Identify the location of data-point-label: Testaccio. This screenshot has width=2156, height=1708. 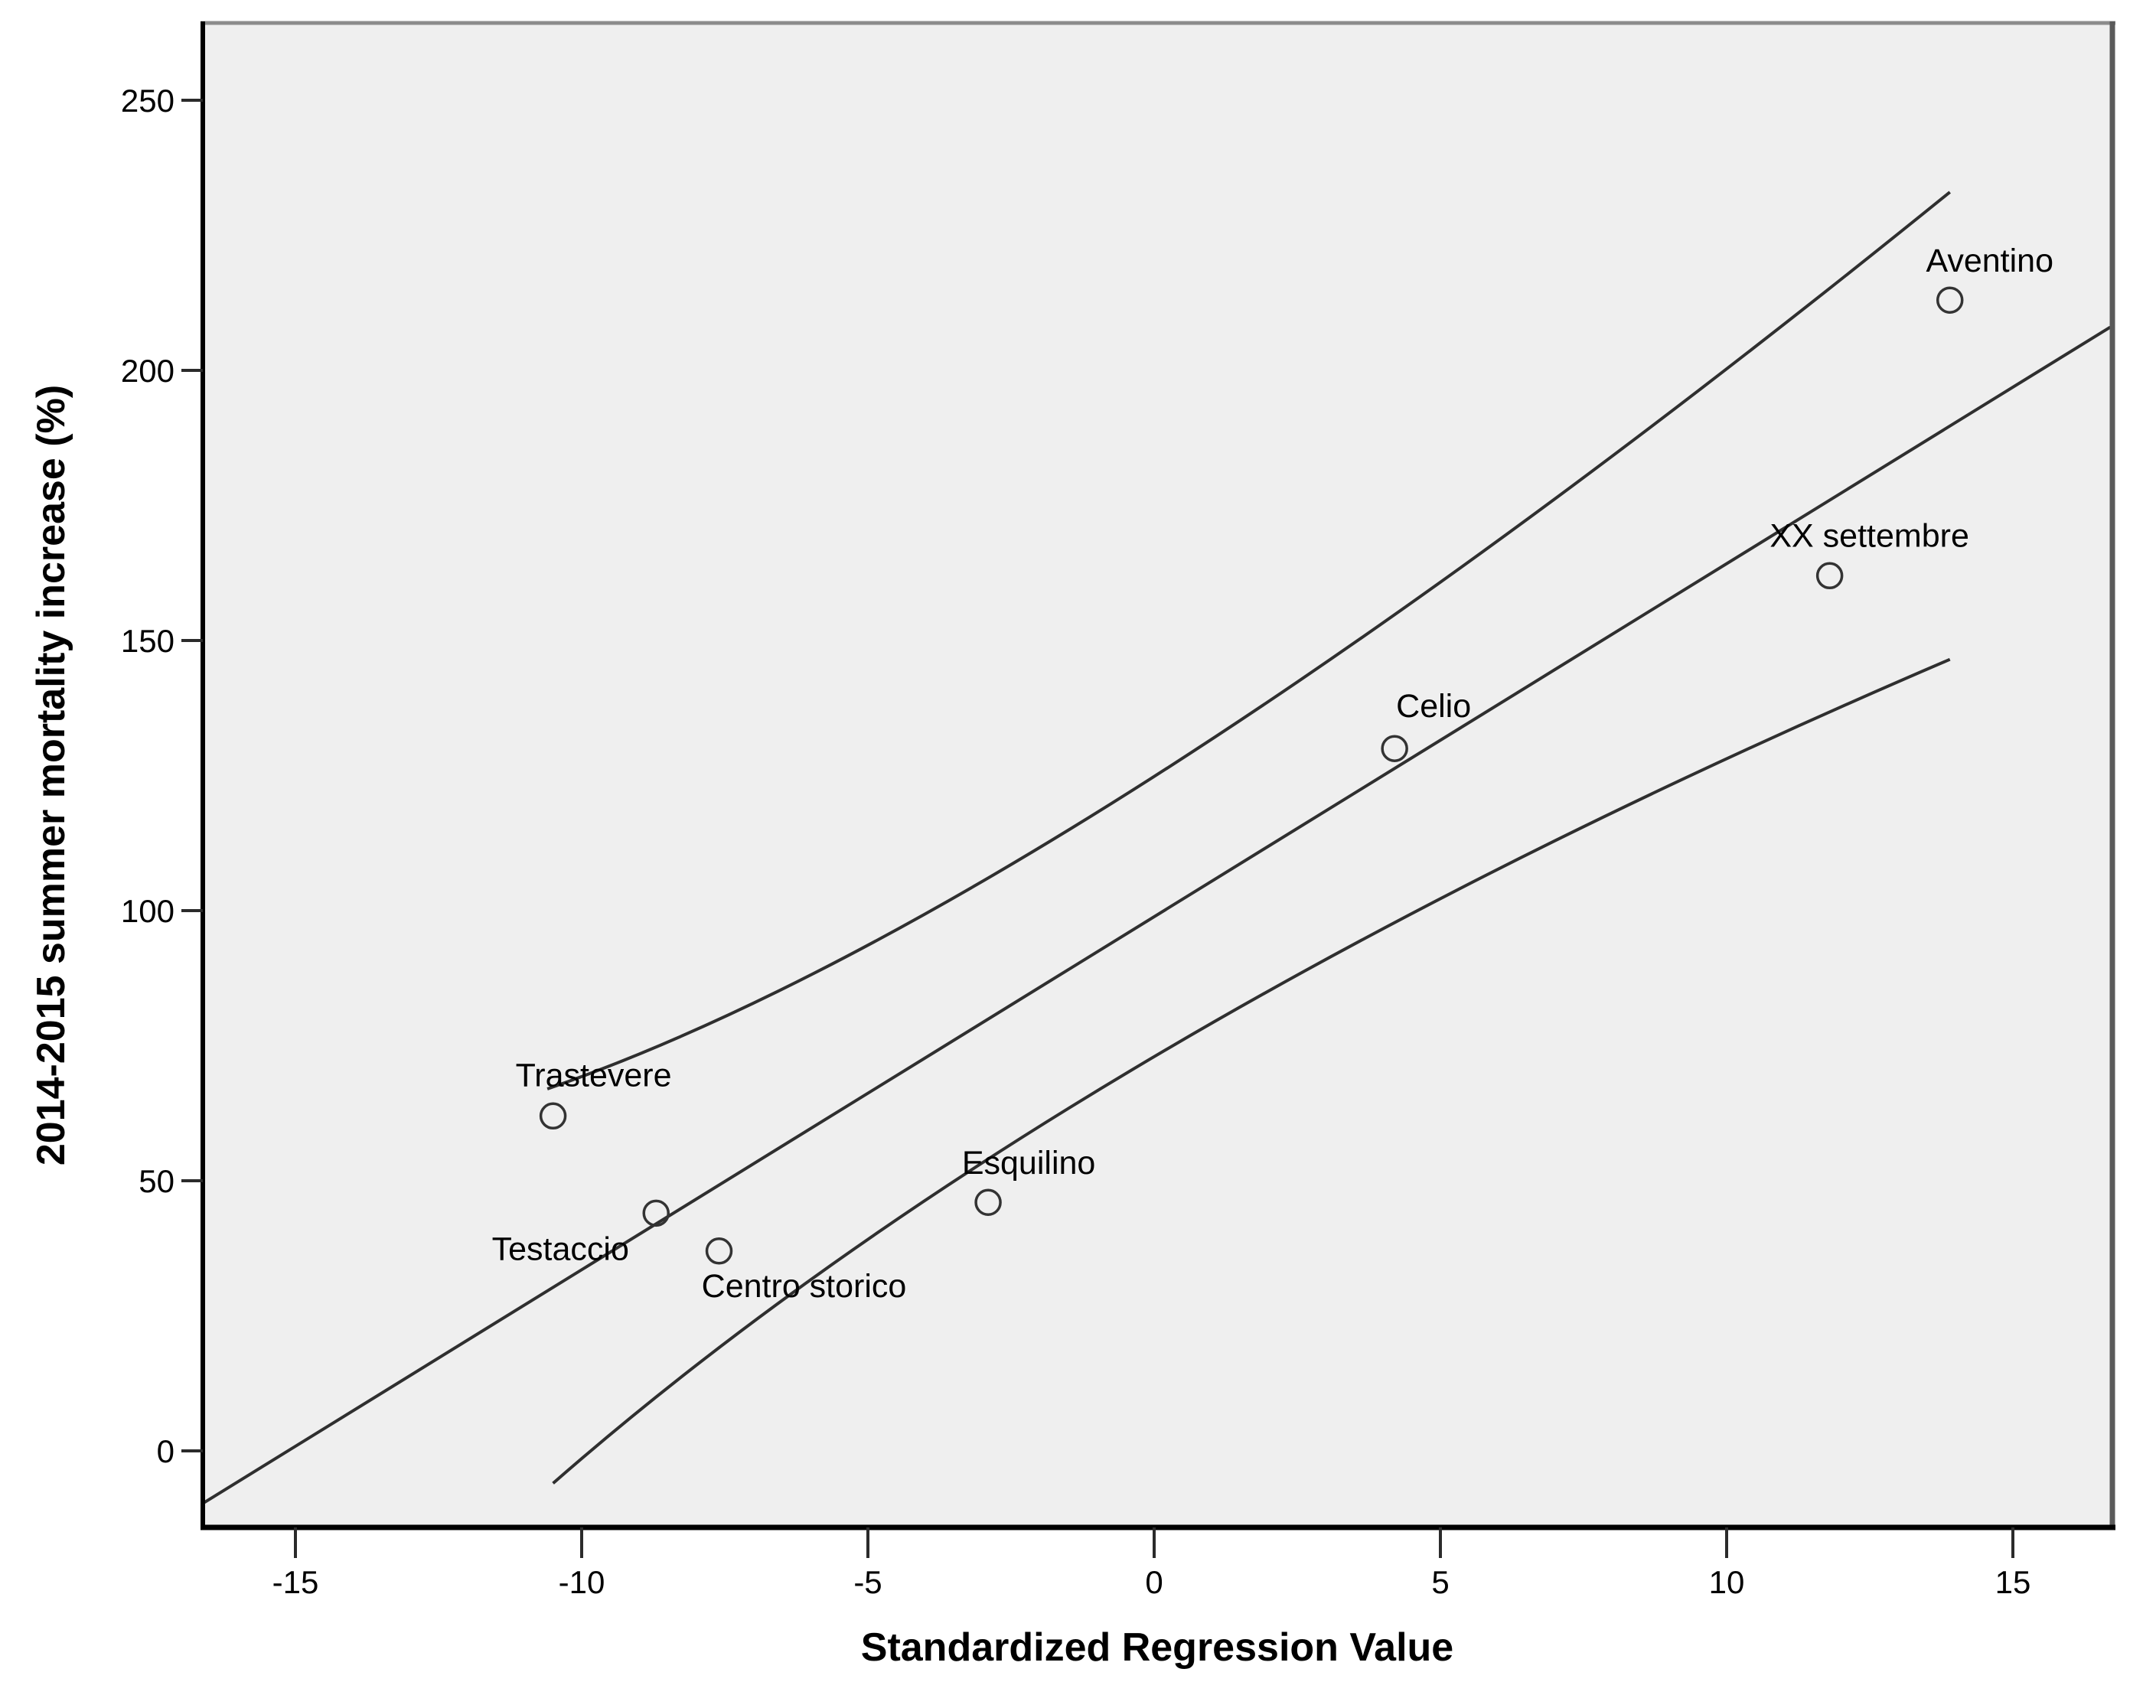
(560, 1248).